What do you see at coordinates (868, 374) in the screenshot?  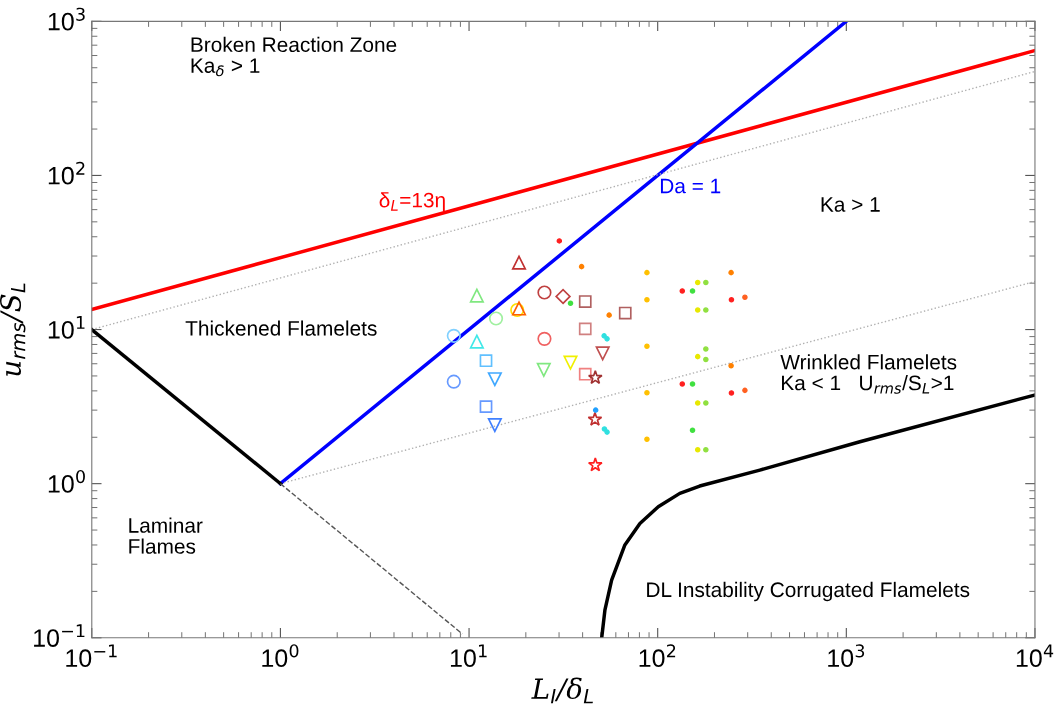 I see `annotation: Wrinkled Flamelets Ka < 1 U$_{rms}$/S$_{L}$>1` at bounding box center [868, 374].